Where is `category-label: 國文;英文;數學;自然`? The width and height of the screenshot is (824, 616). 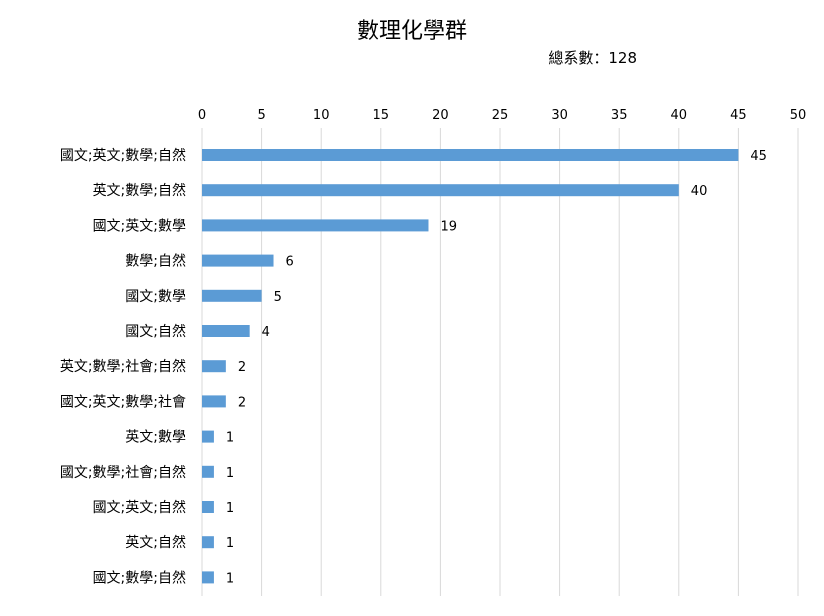
category-label: 國文;英文;數學;自然 is located at coordinates (123, 155).